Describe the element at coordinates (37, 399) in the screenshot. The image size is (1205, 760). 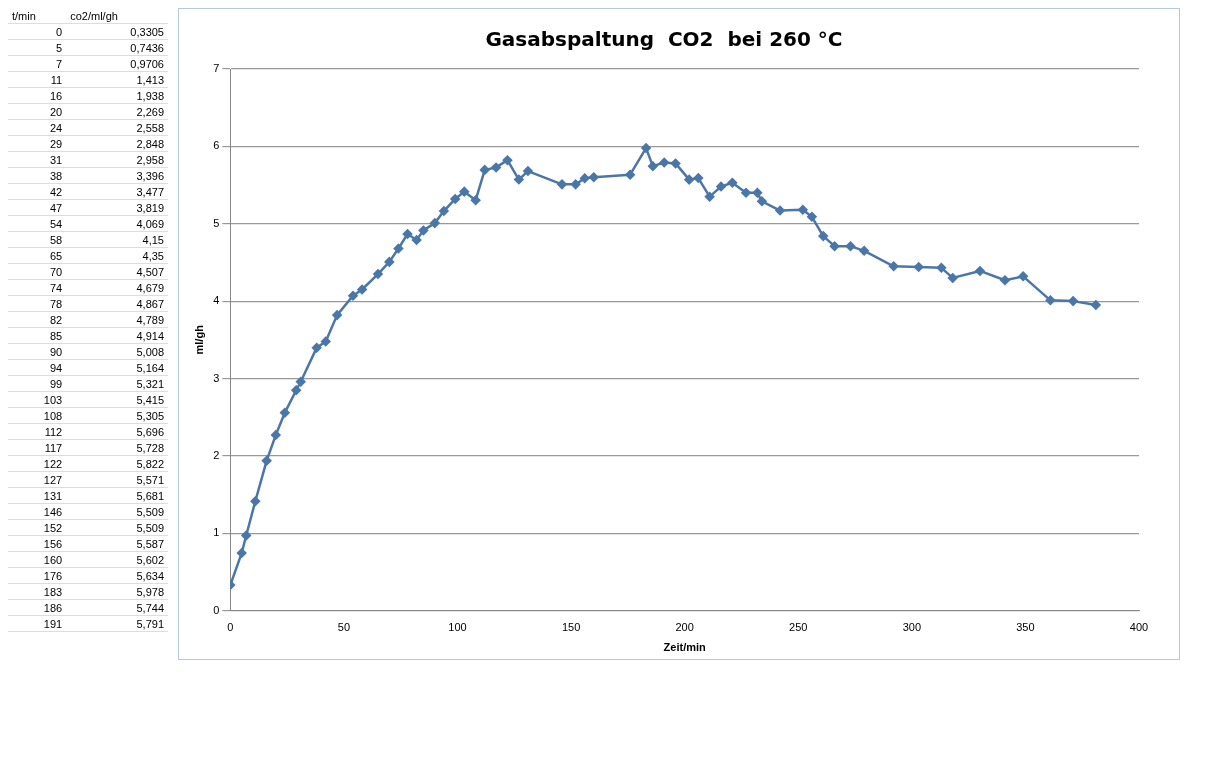
I see `text: 103` at that location.